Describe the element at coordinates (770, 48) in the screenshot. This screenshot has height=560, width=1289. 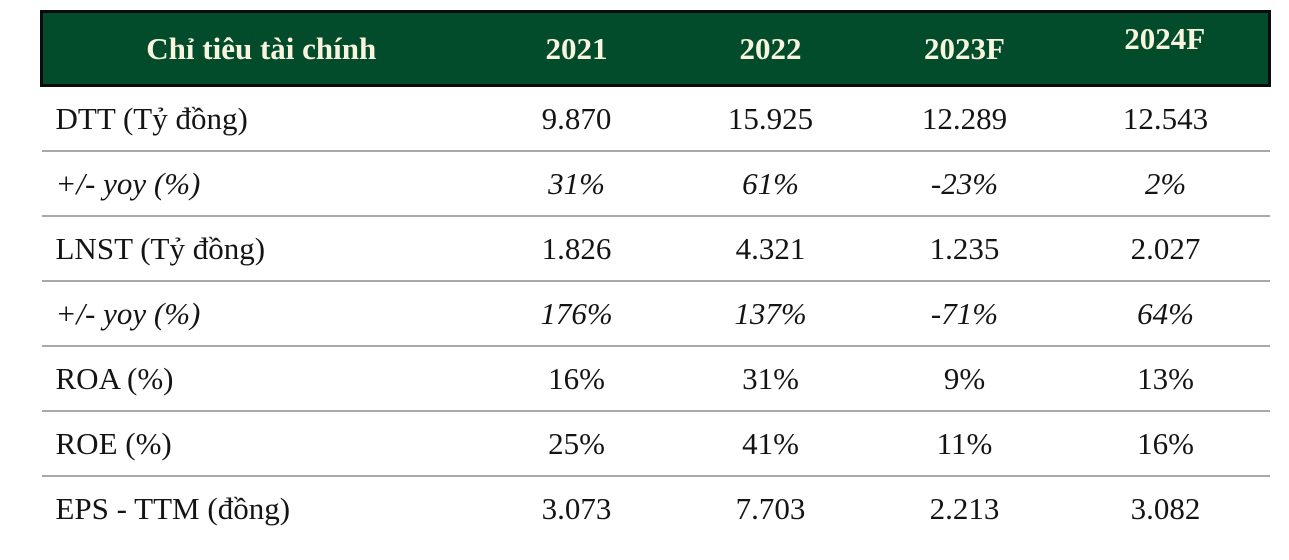
I see `header-year-2022: 2022` at that location.